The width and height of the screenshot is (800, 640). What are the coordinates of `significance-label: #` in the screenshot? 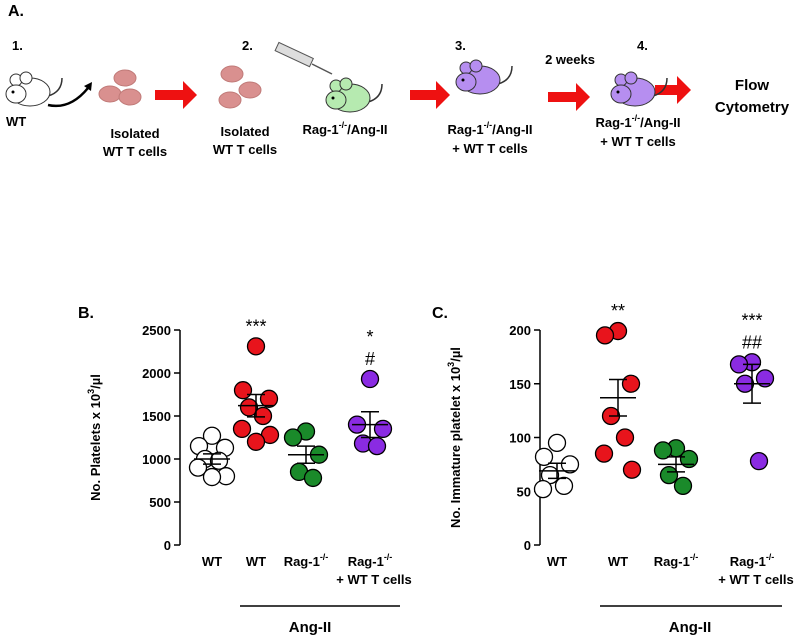 It's located at (370, 359).